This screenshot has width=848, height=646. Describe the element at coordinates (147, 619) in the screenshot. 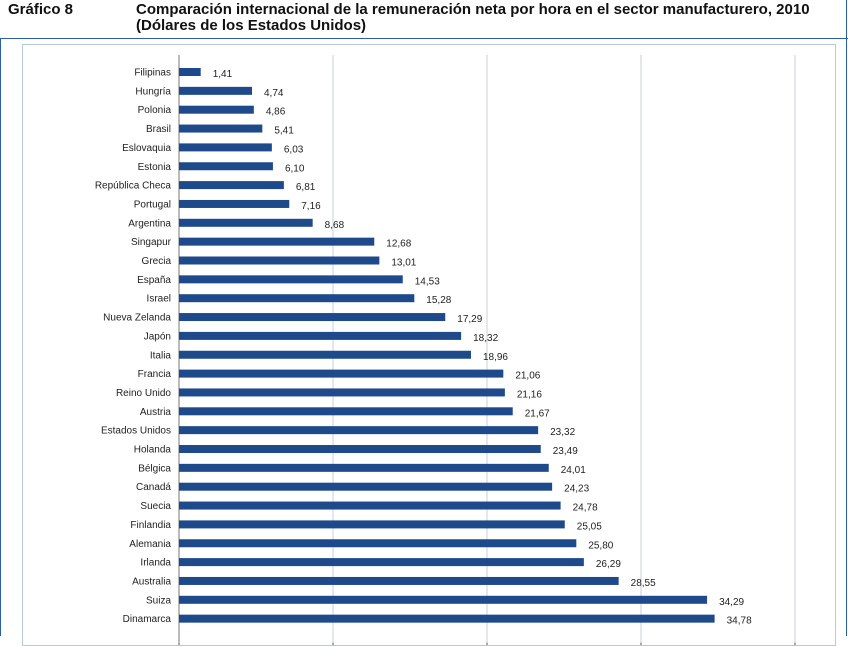

I see `category-label: Dinamarca` at that location.